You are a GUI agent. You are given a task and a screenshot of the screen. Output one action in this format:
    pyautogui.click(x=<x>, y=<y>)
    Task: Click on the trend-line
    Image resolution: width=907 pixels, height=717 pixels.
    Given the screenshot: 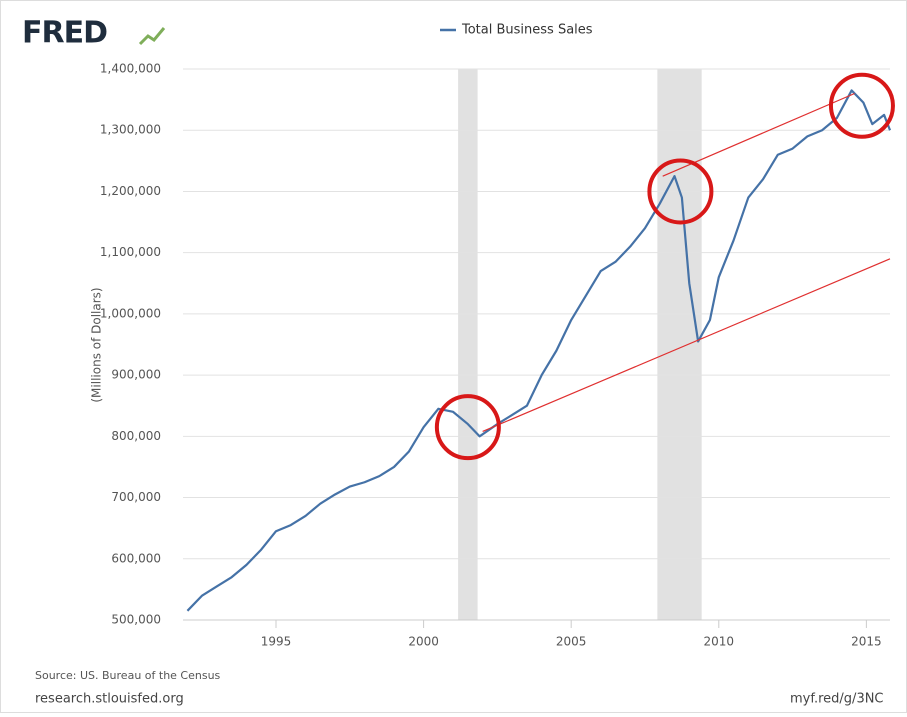 What is the action you would take?
    pyautogui.click(x=686, y=345)
    